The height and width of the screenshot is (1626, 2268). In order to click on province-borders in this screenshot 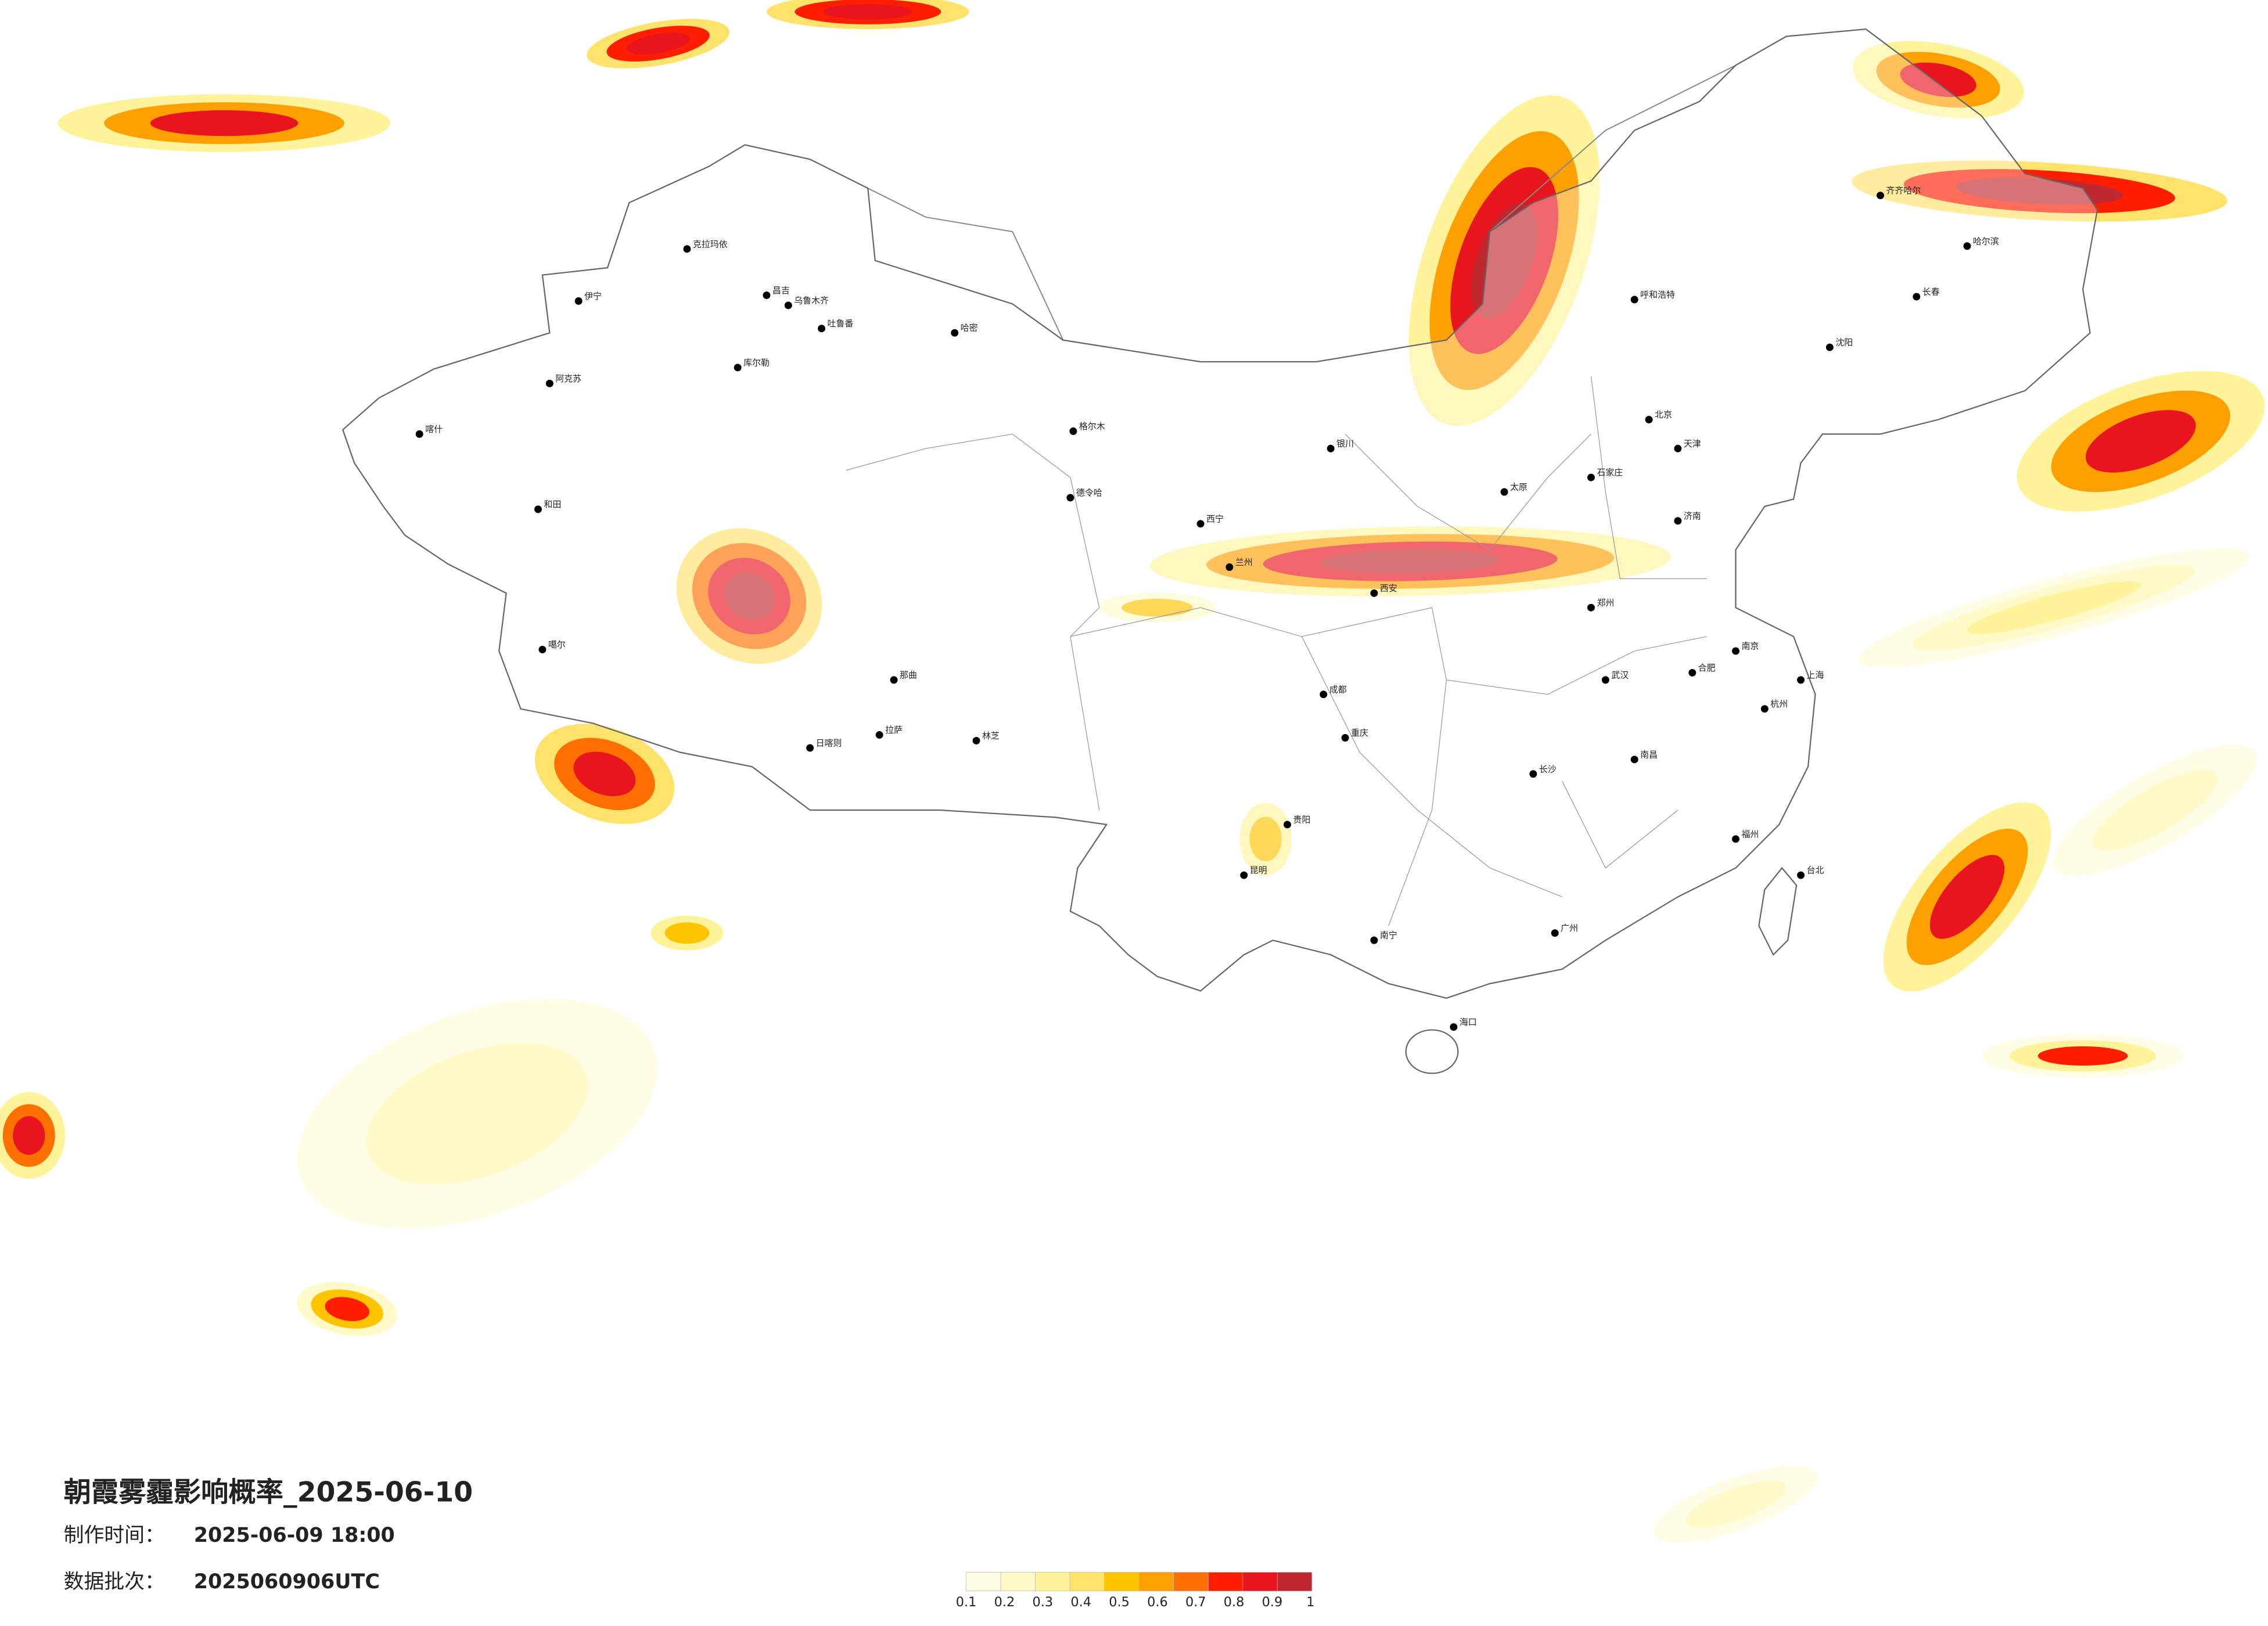, I will do `click(1276, 651)`.